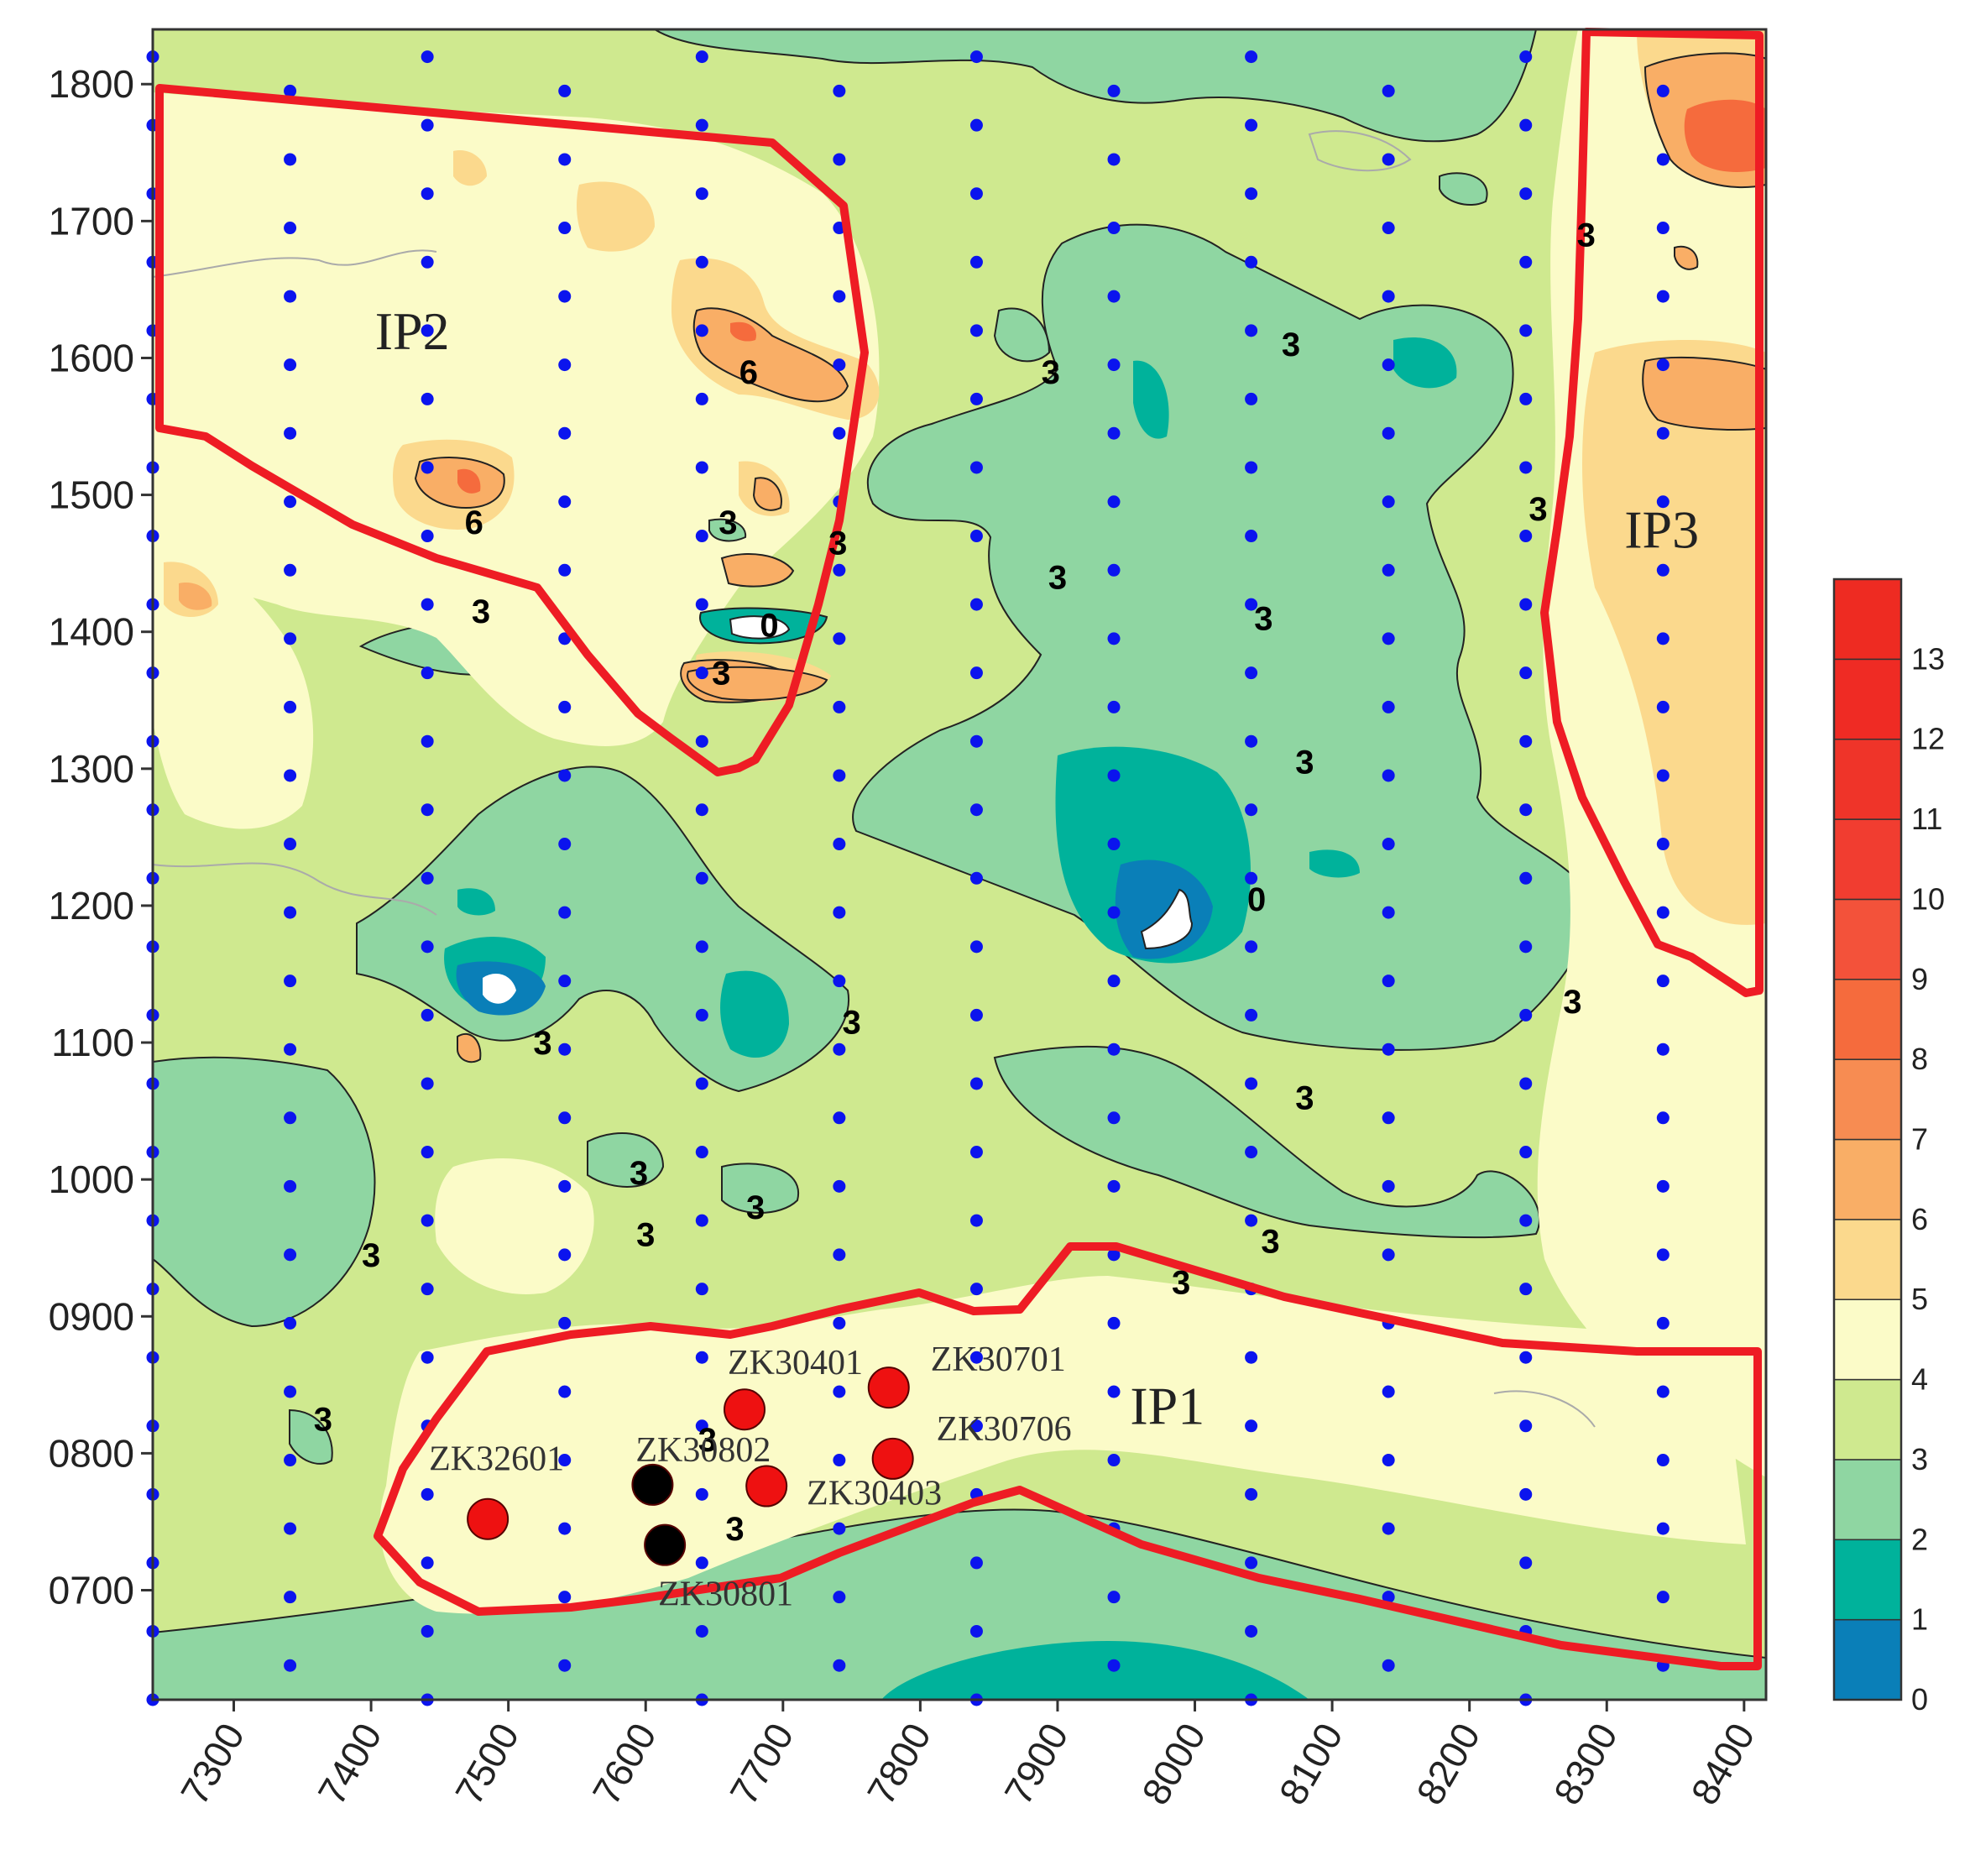 This screenshot has height=1876, width=1970. What do you see at coordinates (761, 1764) in the screenshot?
I see `x-tick-label: 7700` at bounding box center [761, 1764].